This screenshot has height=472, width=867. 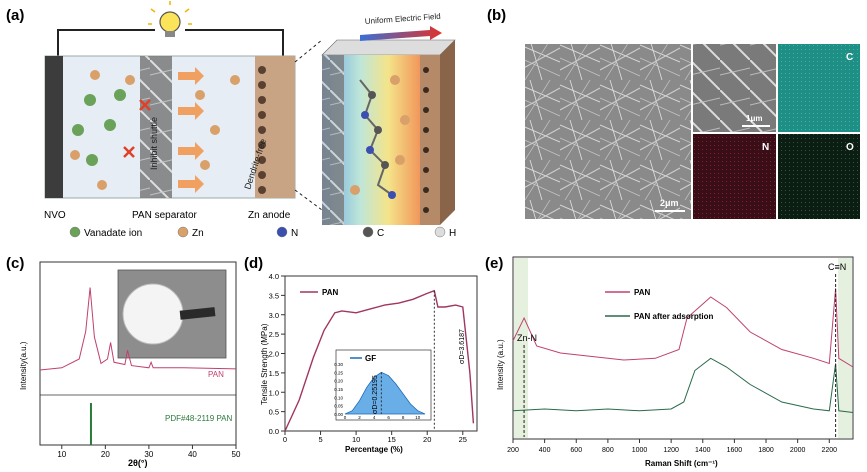 I want to click on raman-xticks: 200 400 600 800 1000 1200 1400 1600 1800 2000 2200, so click(x=672, y=446).